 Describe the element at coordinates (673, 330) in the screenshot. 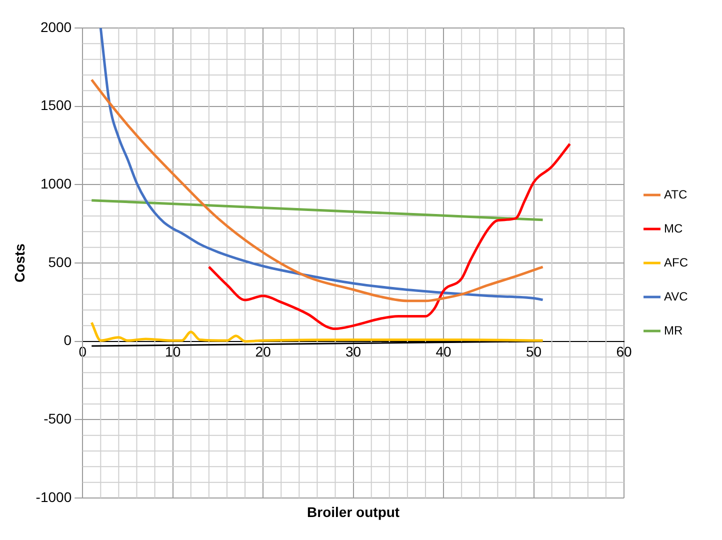

I see `legend-label: MR` at that location.